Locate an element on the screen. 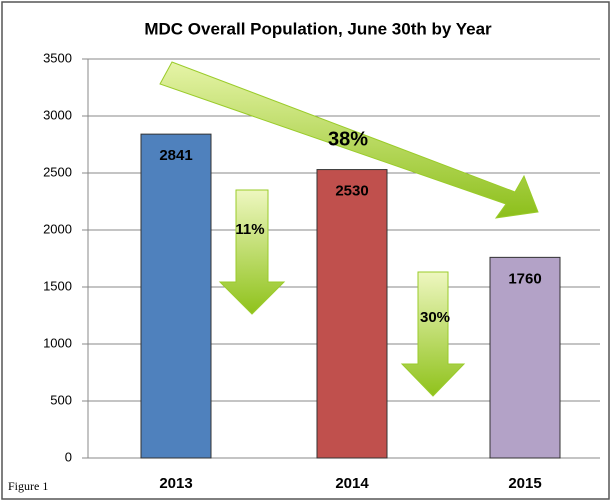 This screenshot has height=502, width=612. caption: Figure 1 is located at coordinates (28, 486).